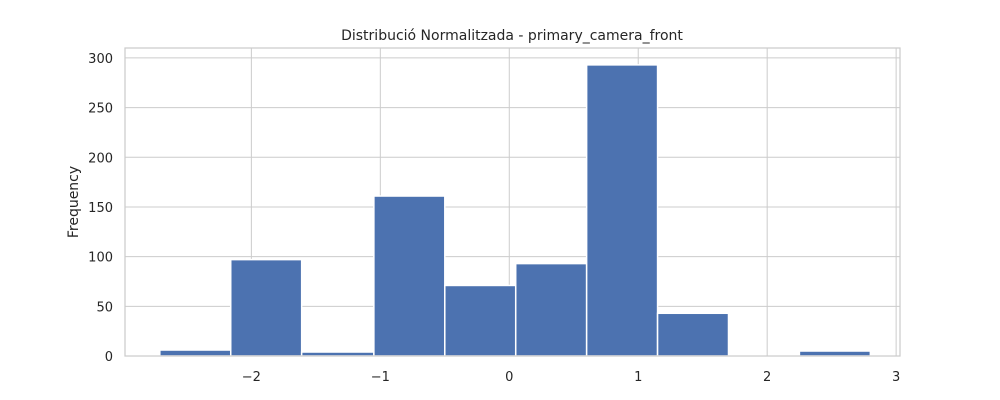 The width and height of the screenshot is (1000, 400). I want to click on y-tick-label: 150, so click(100, 208).